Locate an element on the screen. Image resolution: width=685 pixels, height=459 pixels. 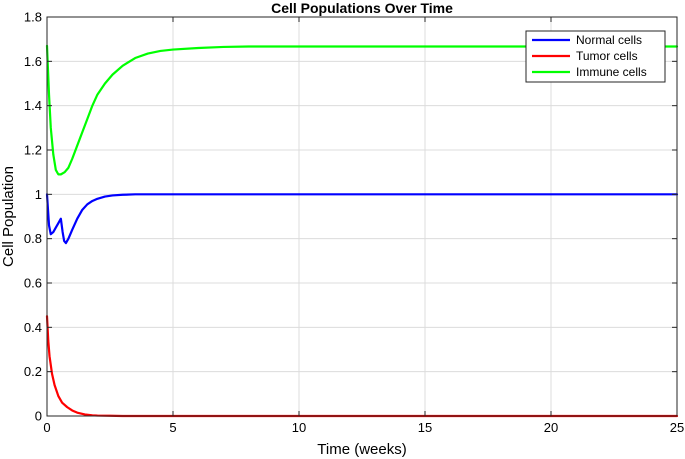
y-tick-label: 0.6 is located at coordinates (33, 283).